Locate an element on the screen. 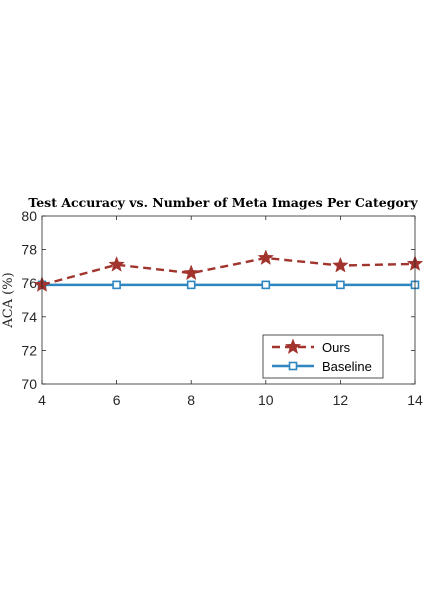 The width and height of the screenshot is (426, 602). y-tick-label: 72 is located at coordinates (29, 350).